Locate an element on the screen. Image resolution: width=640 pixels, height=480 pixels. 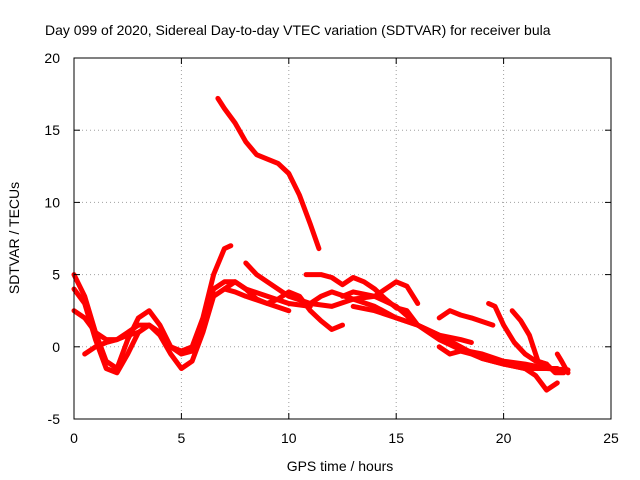
x-tick-labels: 0 5 10 15 20 25 is located at coordinates (344, 438).